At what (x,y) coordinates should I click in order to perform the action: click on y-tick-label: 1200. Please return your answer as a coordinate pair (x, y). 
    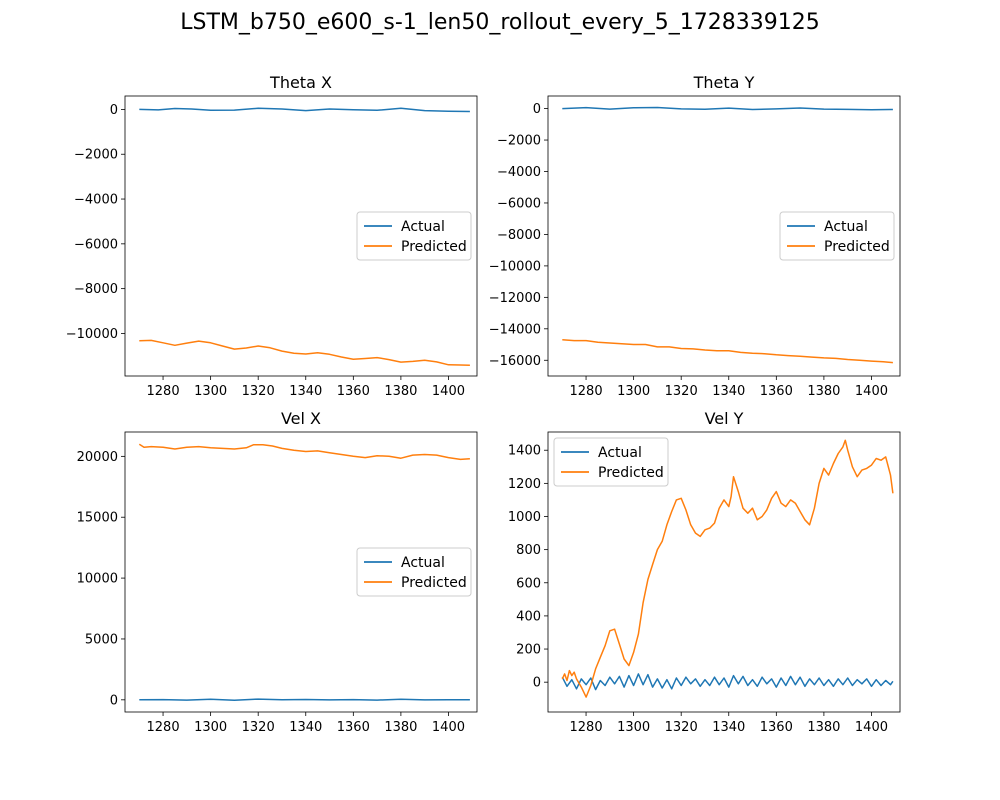
    Looking at the image, I should click on (524, 484).